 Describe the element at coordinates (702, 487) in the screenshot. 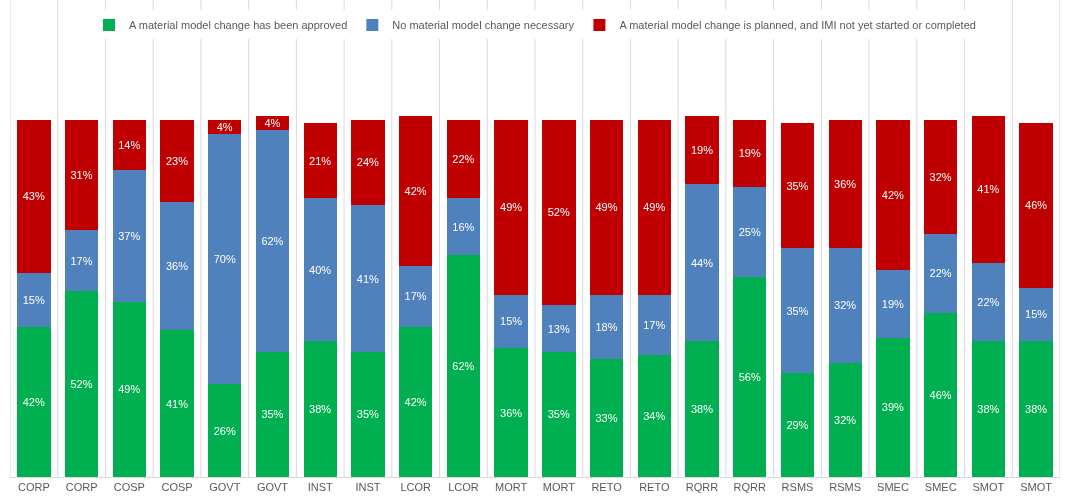

I see `x-tick-label: RQRR` at that location.